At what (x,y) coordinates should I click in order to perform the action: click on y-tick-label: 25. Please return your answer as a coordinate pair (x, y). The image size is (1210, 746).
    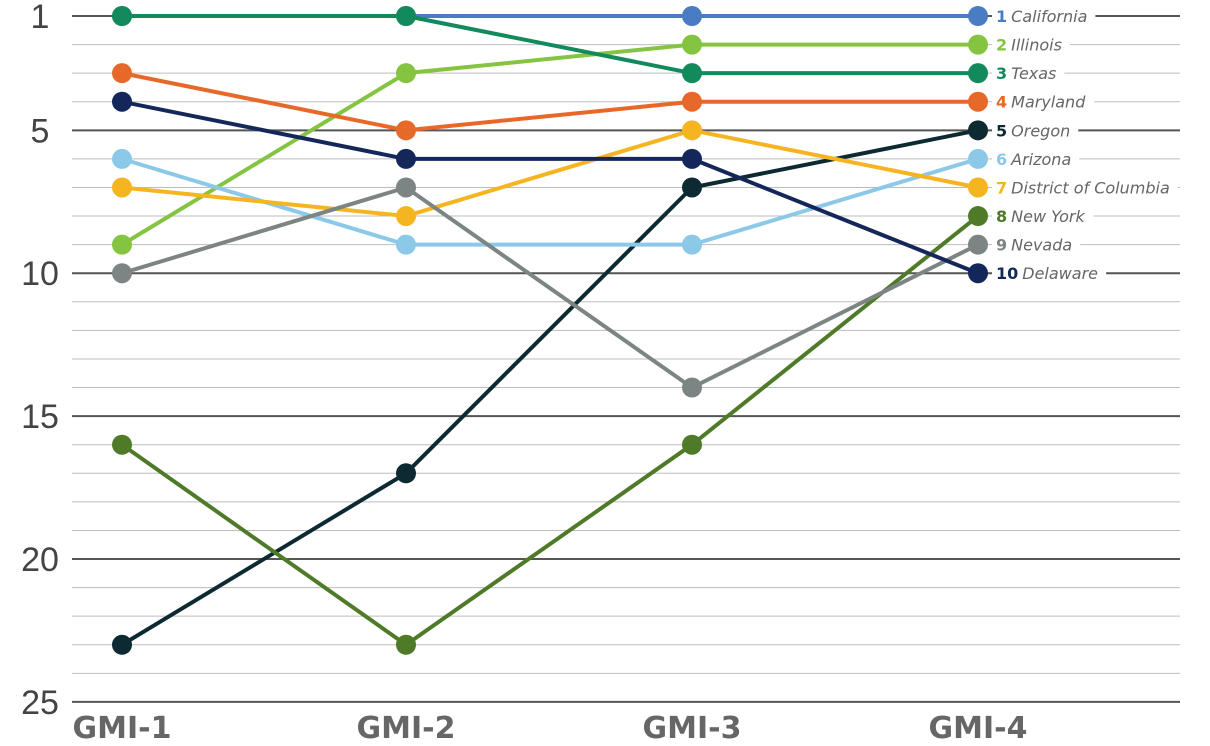
    Looking at the image, I should click on (40, 703).